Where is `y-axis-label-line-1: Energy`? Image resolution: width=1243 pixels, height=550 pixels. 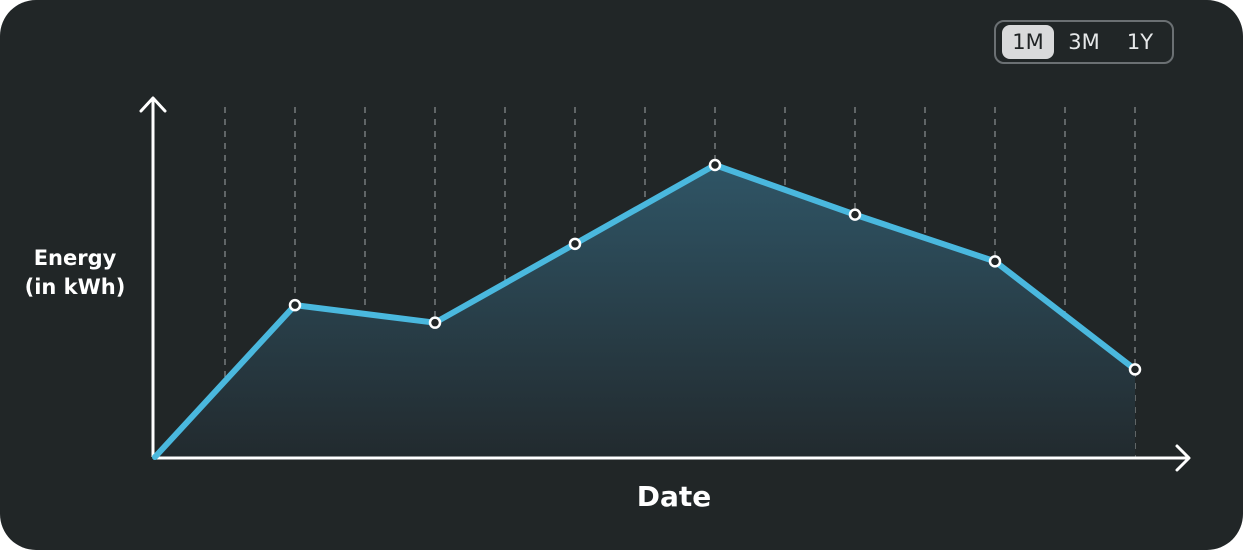 y-axis-label-line-1: Energy is located at coordinates (75, 258).